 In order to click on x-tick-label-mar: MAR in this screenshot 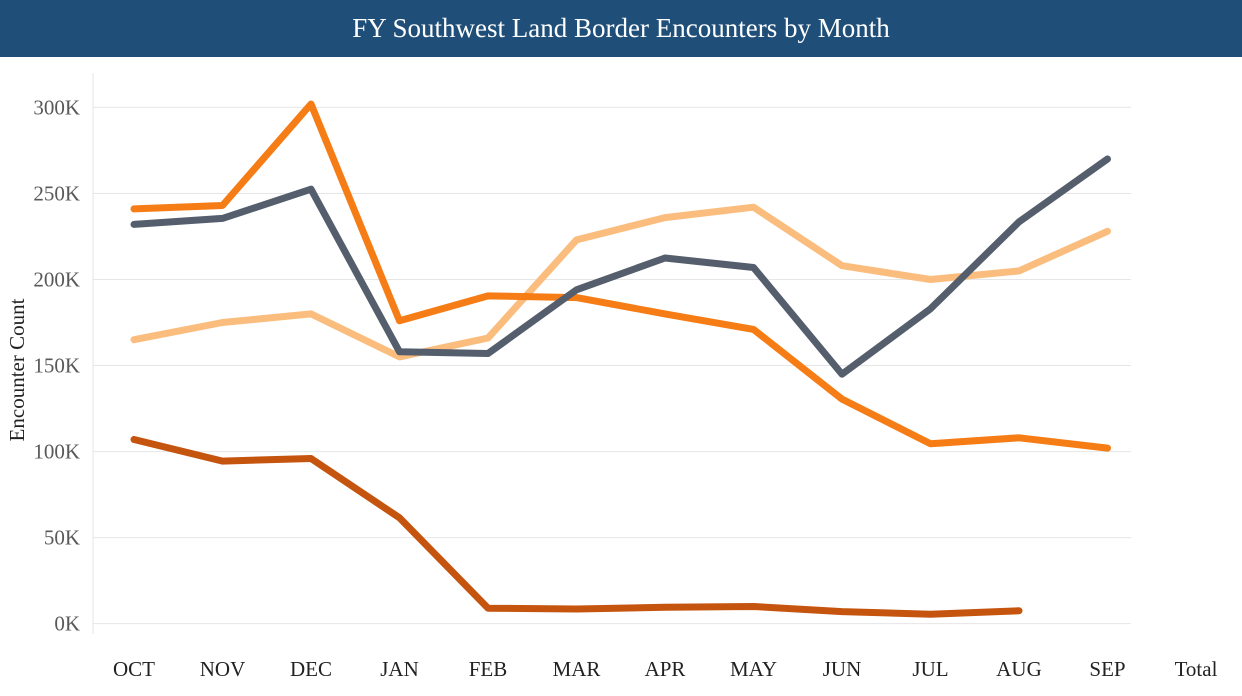, I will do `click(577, 669)`.